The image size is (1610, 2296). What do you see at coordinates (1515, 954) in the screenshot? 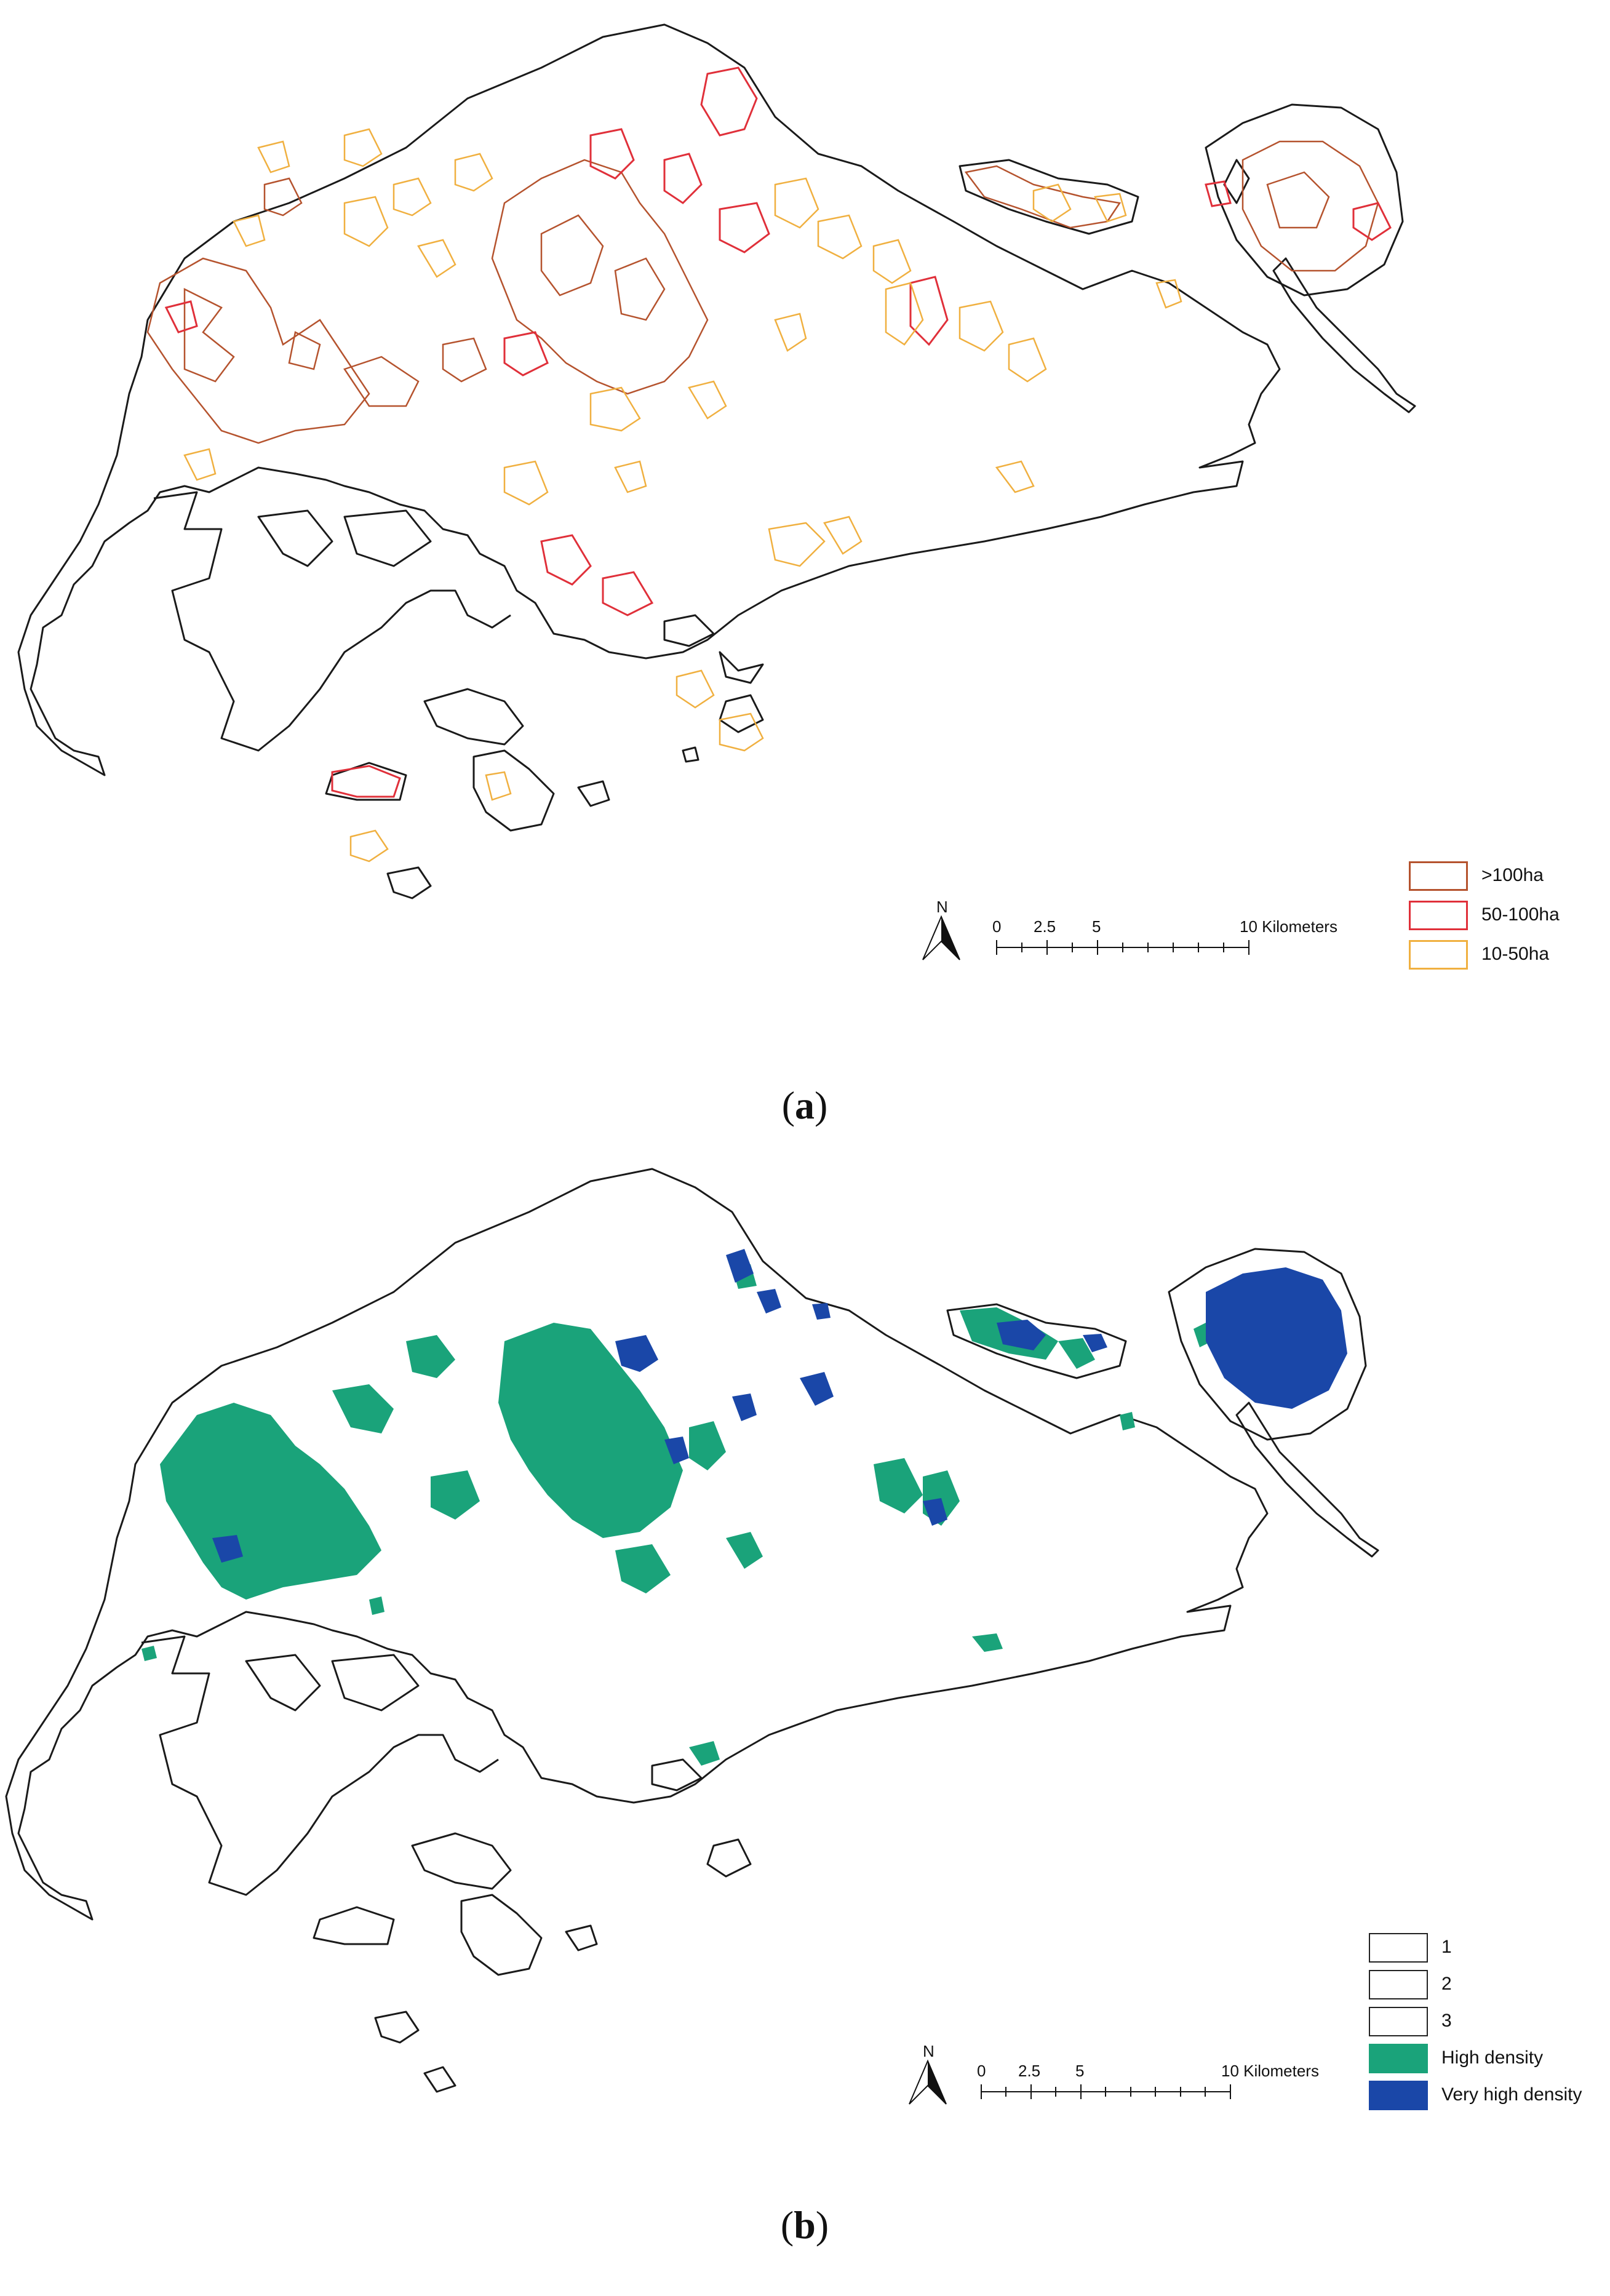
I see `legend-label-10-50ha: 10-50ha` at bounding box center [1515, 954].